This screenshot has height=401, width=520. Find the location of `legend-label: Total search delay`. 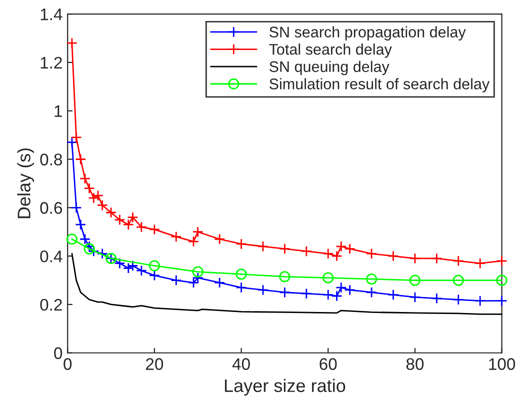

legend-label: Total search delay is located at coordinates (330, 51).